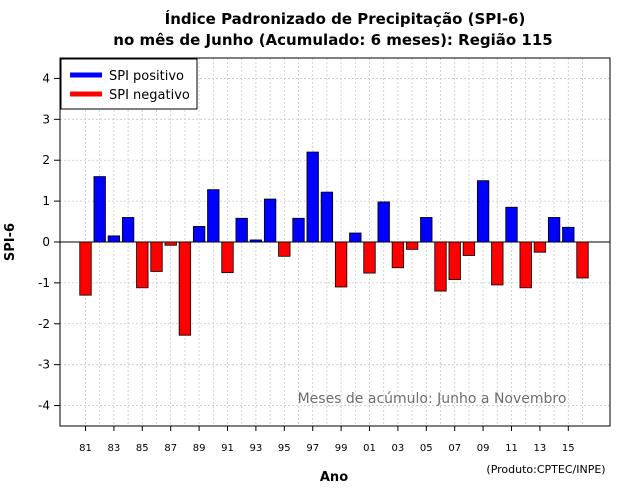  Describe the element at coordinates (44, 283) in the screenshot. I see `y-tick-label: -1` at that location.